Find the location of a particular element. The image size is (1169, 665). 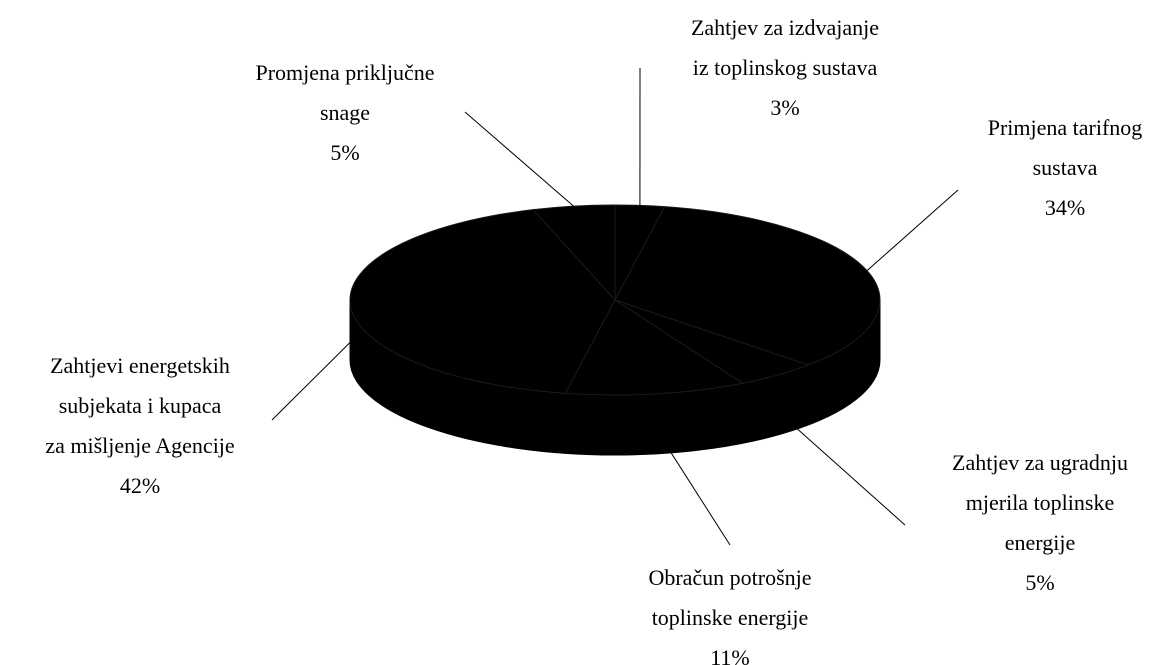

value-label: 42% is located at coordinates (140, 485).